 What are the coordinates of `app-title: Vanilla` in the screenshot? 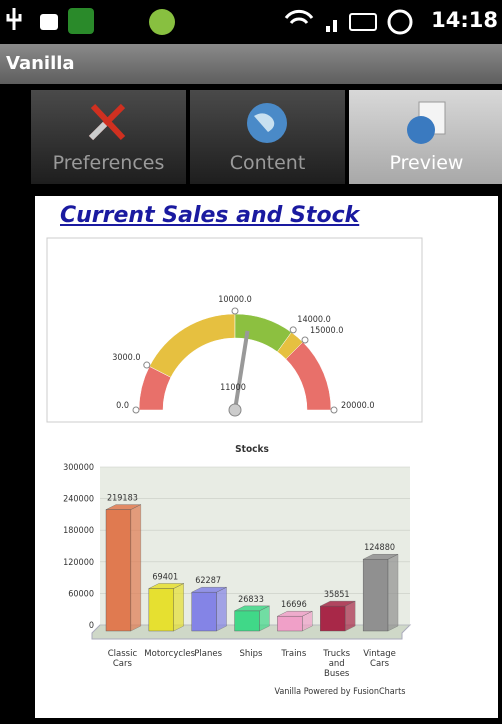 It's located at (40, 63).